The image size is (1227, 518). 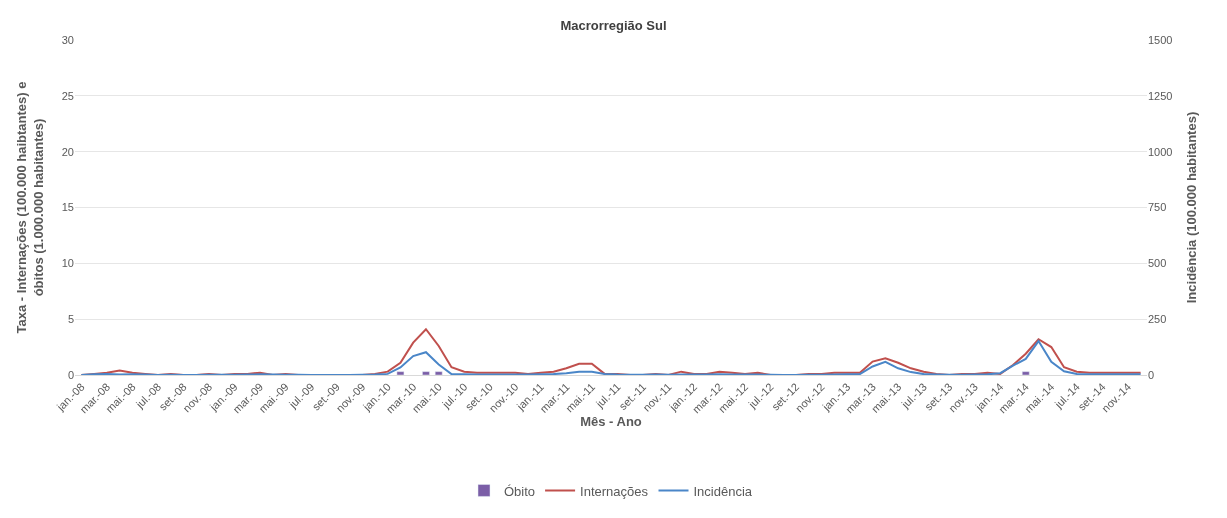 I want to click on x-axis-title: Mês - Ano, so click(x=611, y=422).